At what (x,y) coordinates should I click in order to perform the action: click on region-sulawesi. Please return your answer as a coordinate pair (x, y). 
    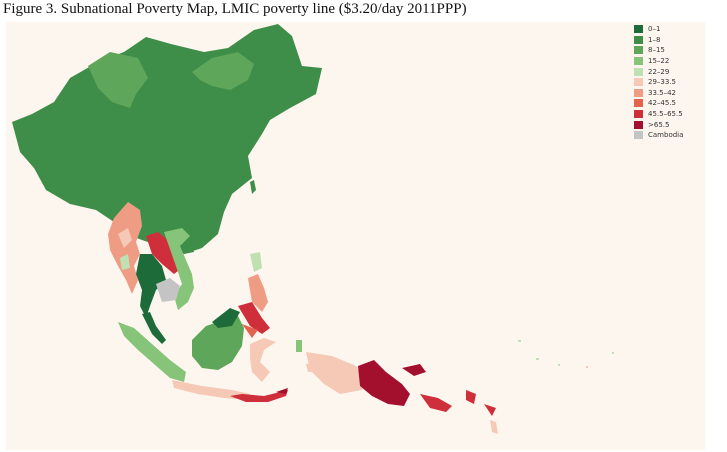
    Looking at the image, I should click on (263, 360).